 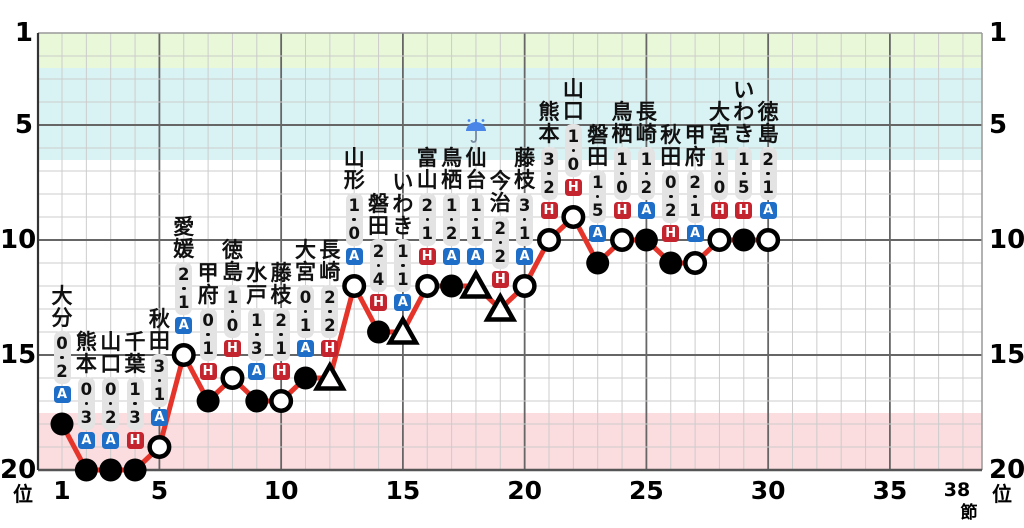 I want to click on matchday-tick: 10, so click(x=281, y=490).